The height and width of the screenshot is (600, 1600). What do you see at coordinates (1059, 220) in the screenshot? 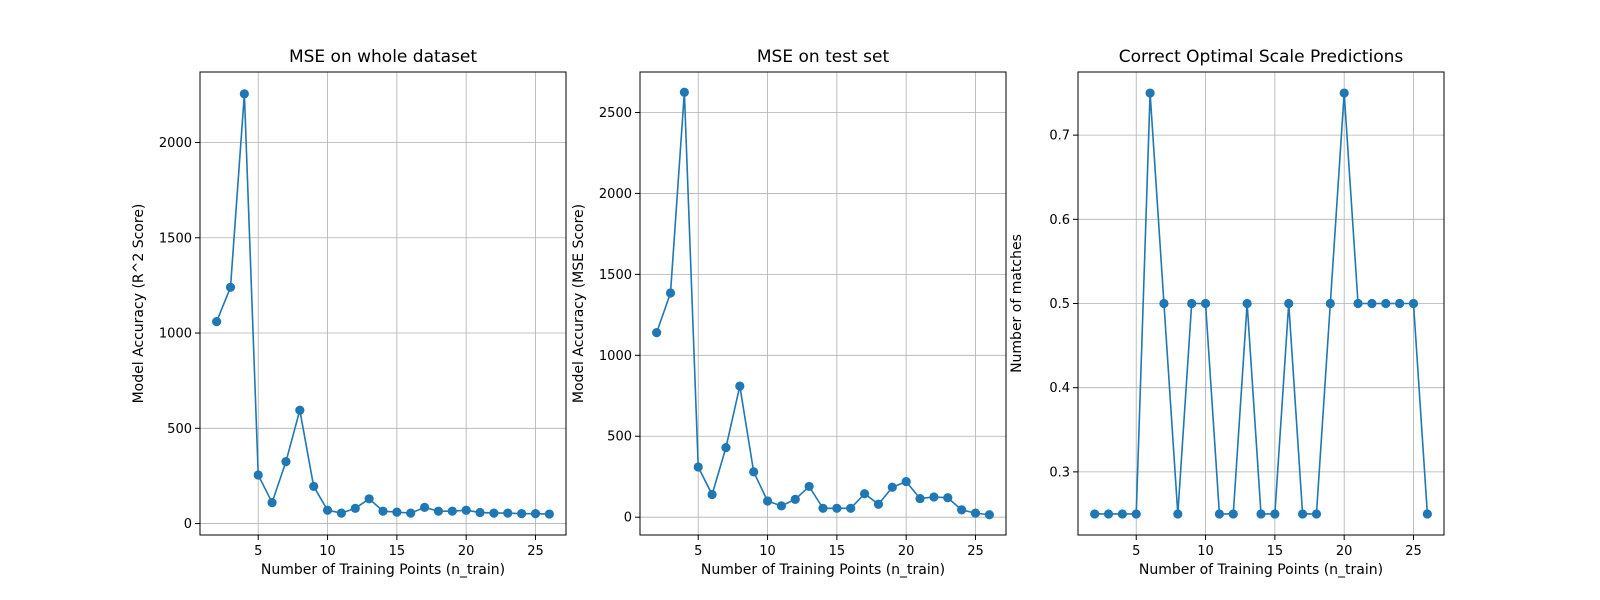
I see `y-tick-label: 0.6` at bounding box center [1059, 220].